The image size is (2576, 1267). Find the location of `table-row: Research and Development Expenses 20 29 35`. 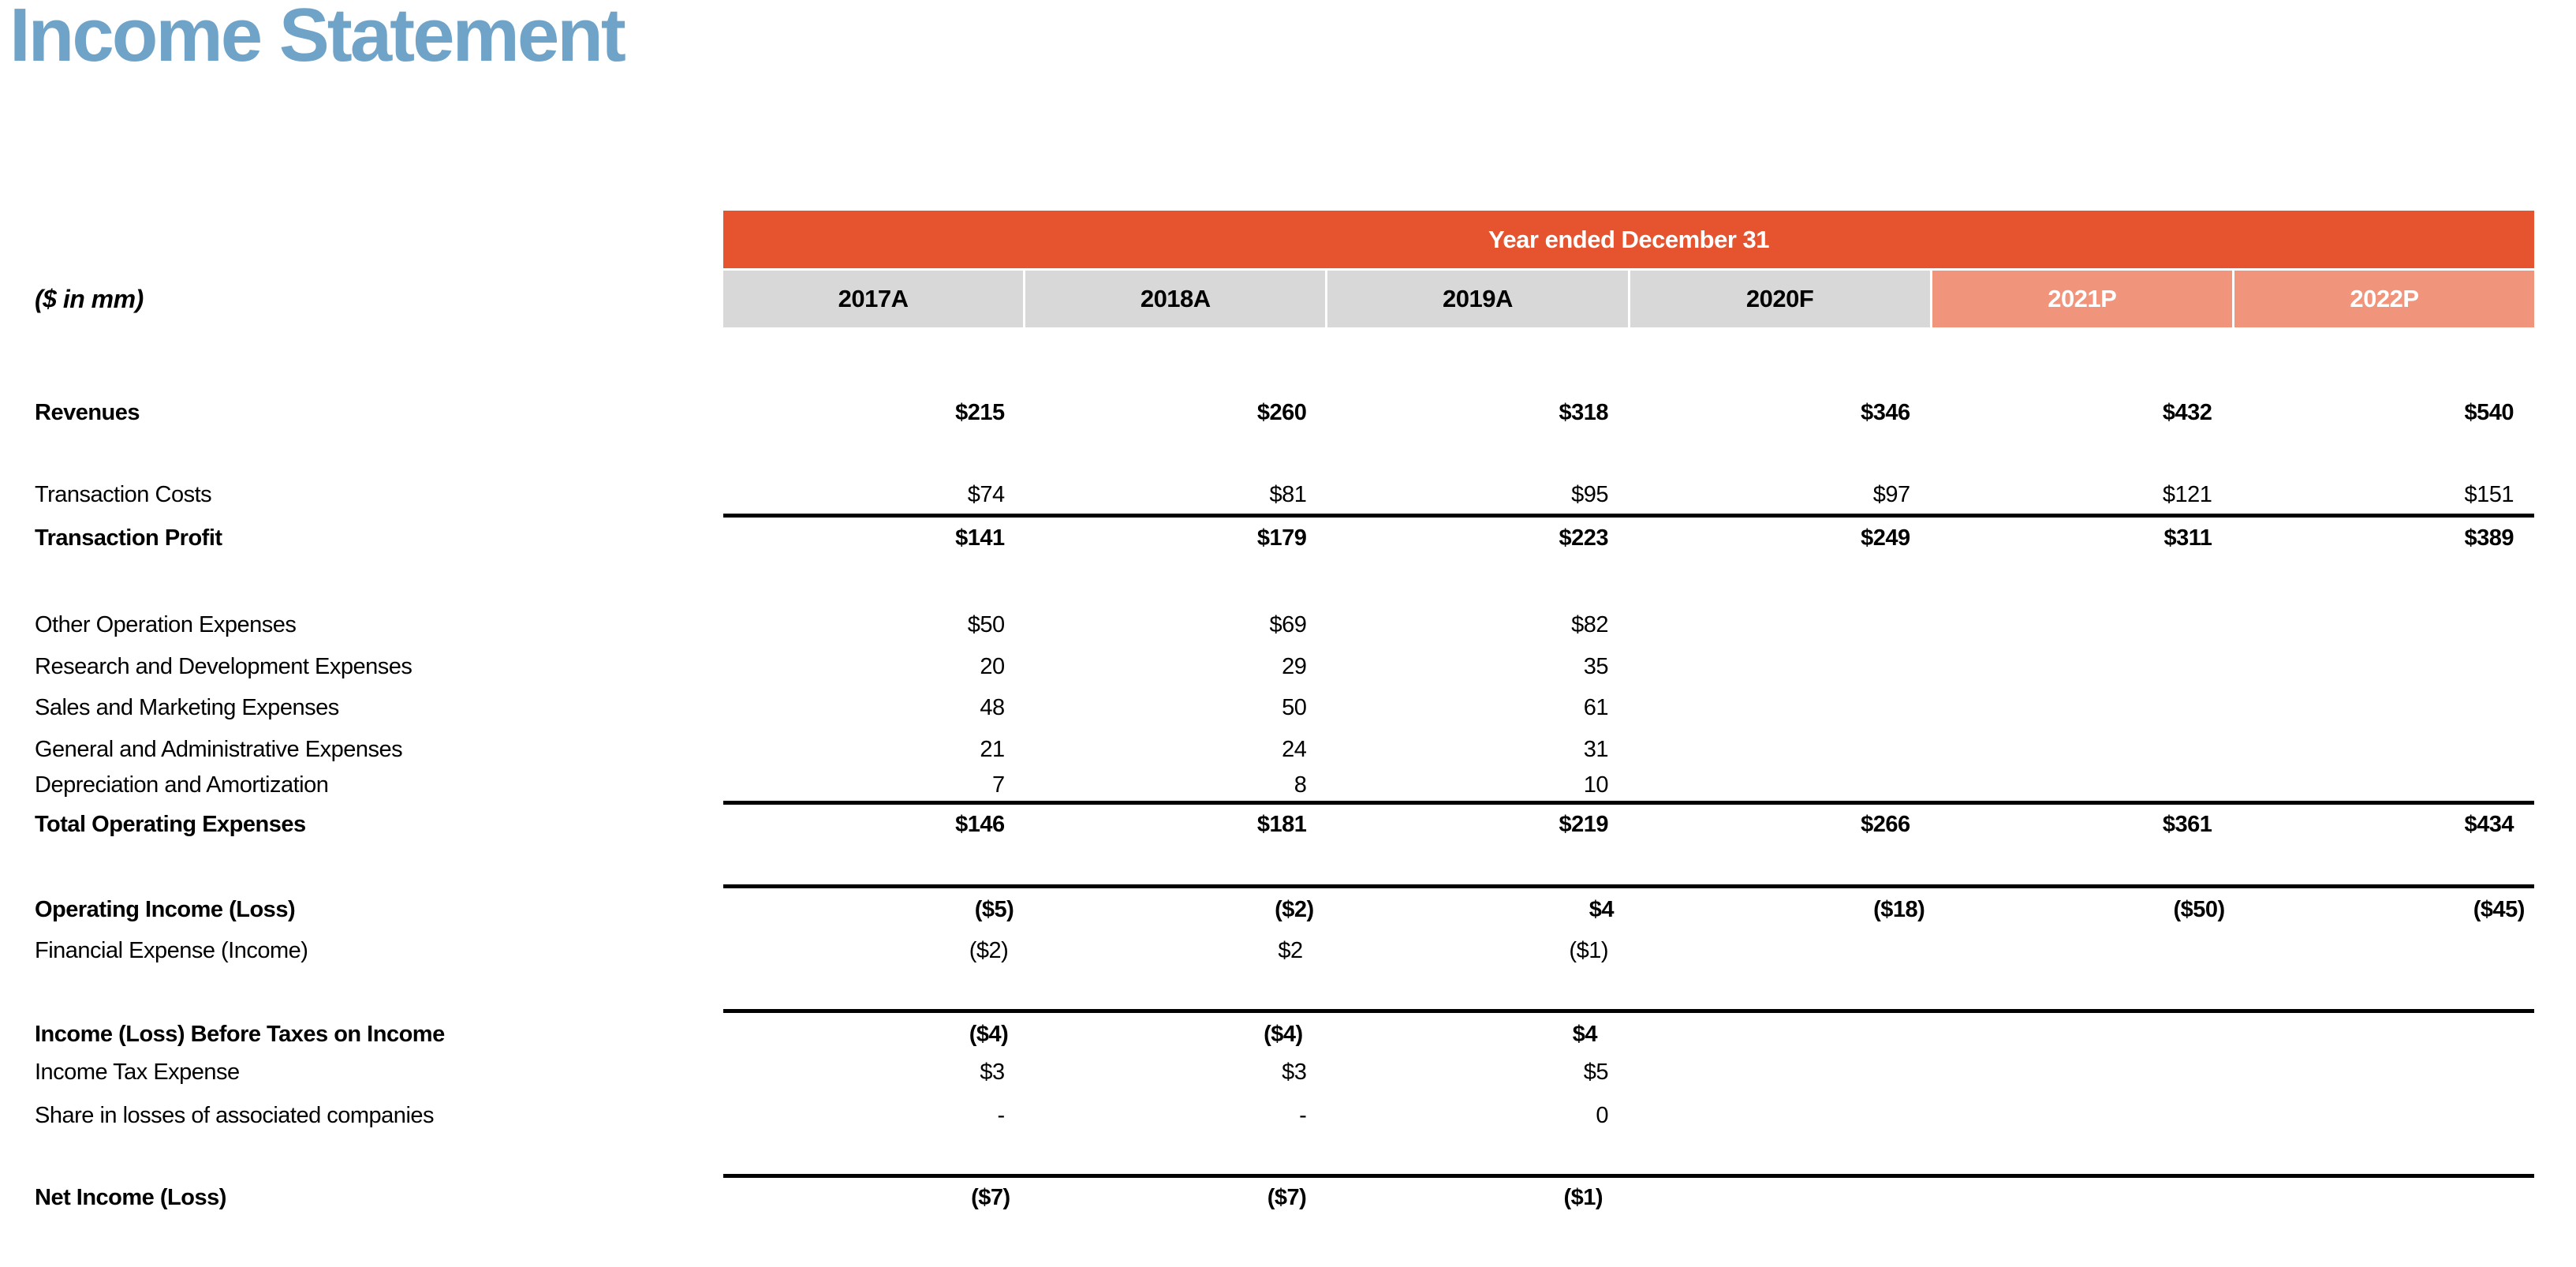

table-row: Research and Development Expenses 20 29 35 is located at coordinates (1288, 666).